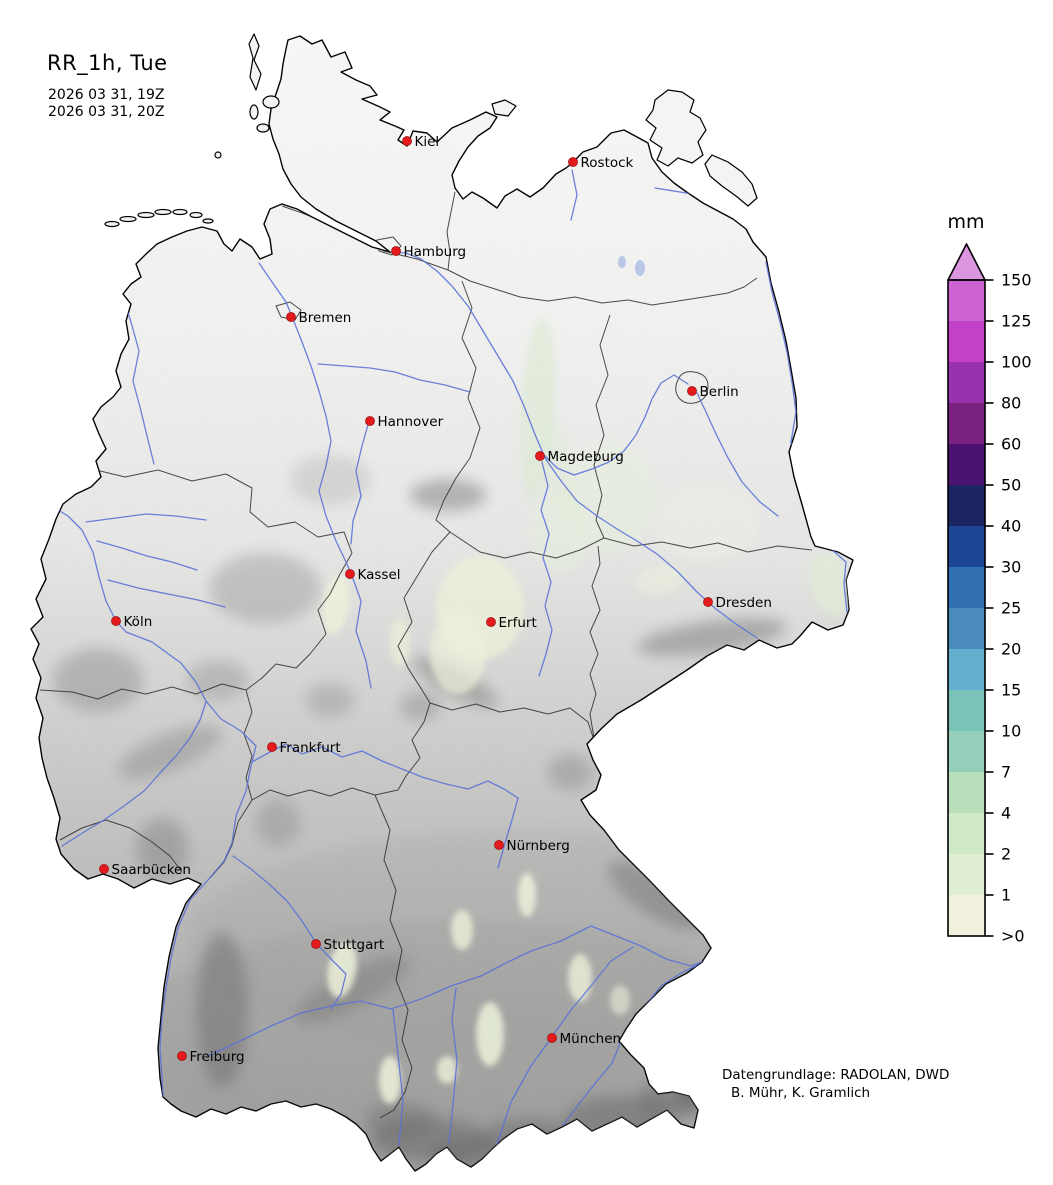 The height and width of the screenshot is (1185, 1053). What do you see at coordinates (676, 128) in the screenshot?
I see `island-ruegen` at bounding box center [676, 128].